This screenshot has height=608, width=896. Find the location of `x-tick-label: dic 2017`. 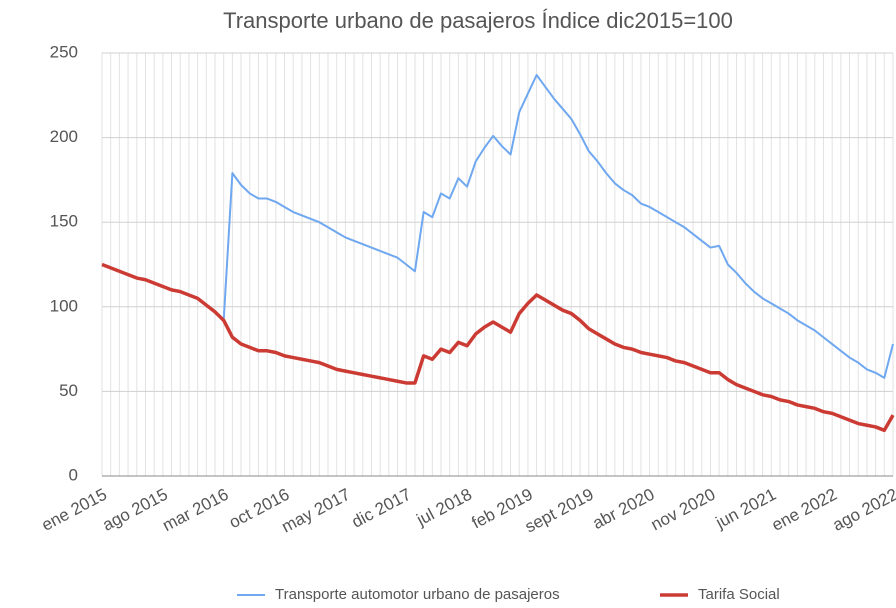

x-tick-label: dic 2017 is located at coordinates (382, 508).